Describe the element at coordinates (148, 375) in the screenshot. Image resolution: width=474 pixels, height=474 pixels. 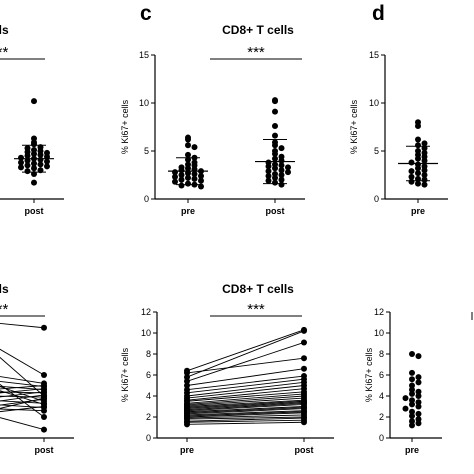
I see `y-tick-label: 6` at that location.